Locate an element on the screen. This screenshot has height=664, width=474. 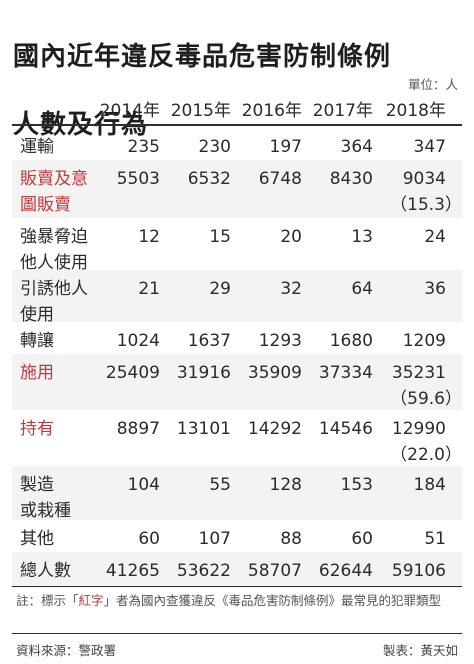
year-header: 2017年 is located at coordinates (342, 111).